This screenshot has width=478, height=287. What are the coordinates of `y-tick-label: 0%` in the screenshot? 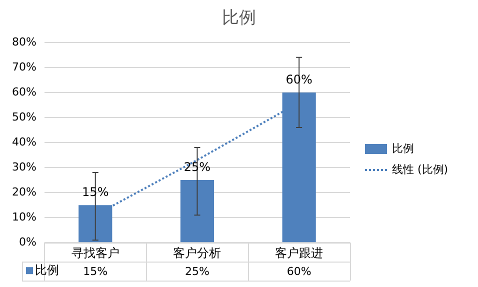 It's located at (27, 241).